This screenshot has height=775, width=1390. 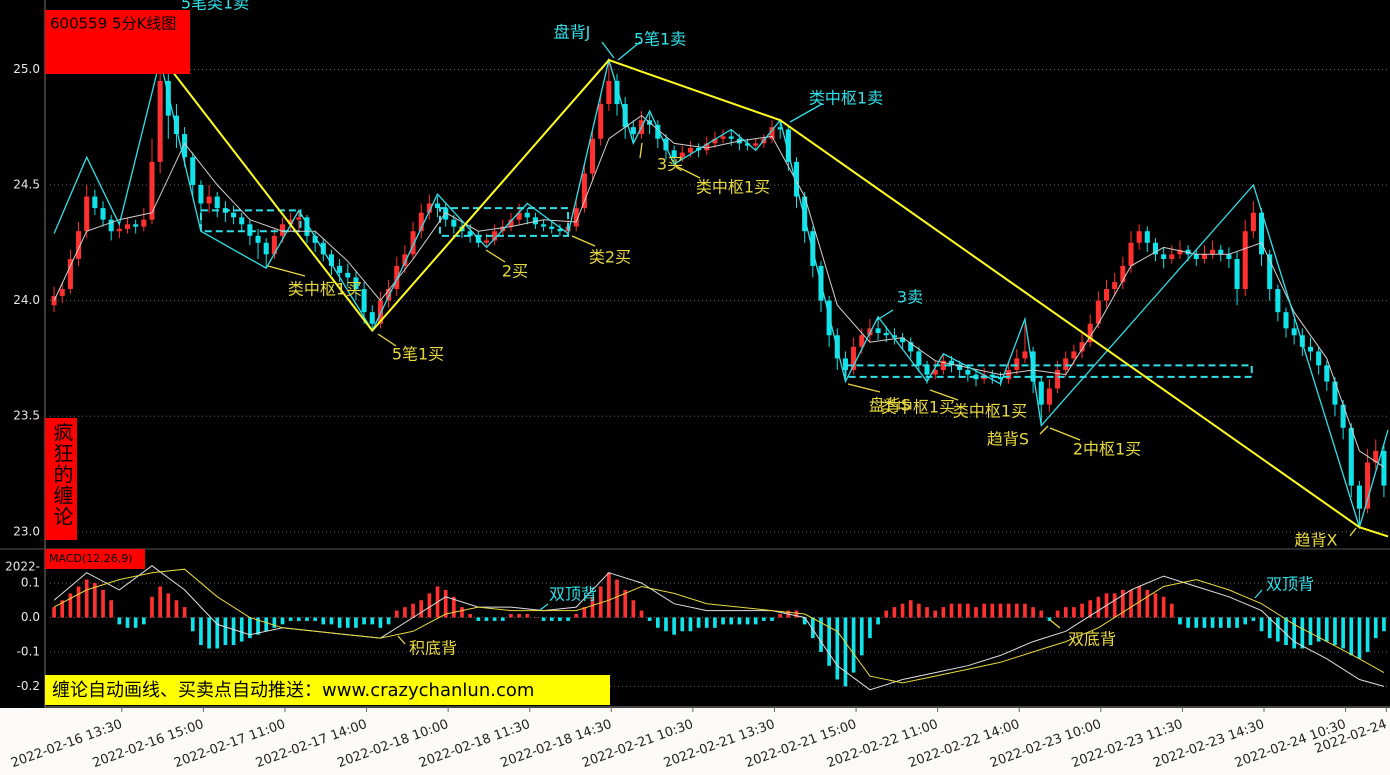 What do you see at coordinates (28, 651) in the screenshot?
I see `y-tick-label: -0.1` at bounding box center [28, 651].